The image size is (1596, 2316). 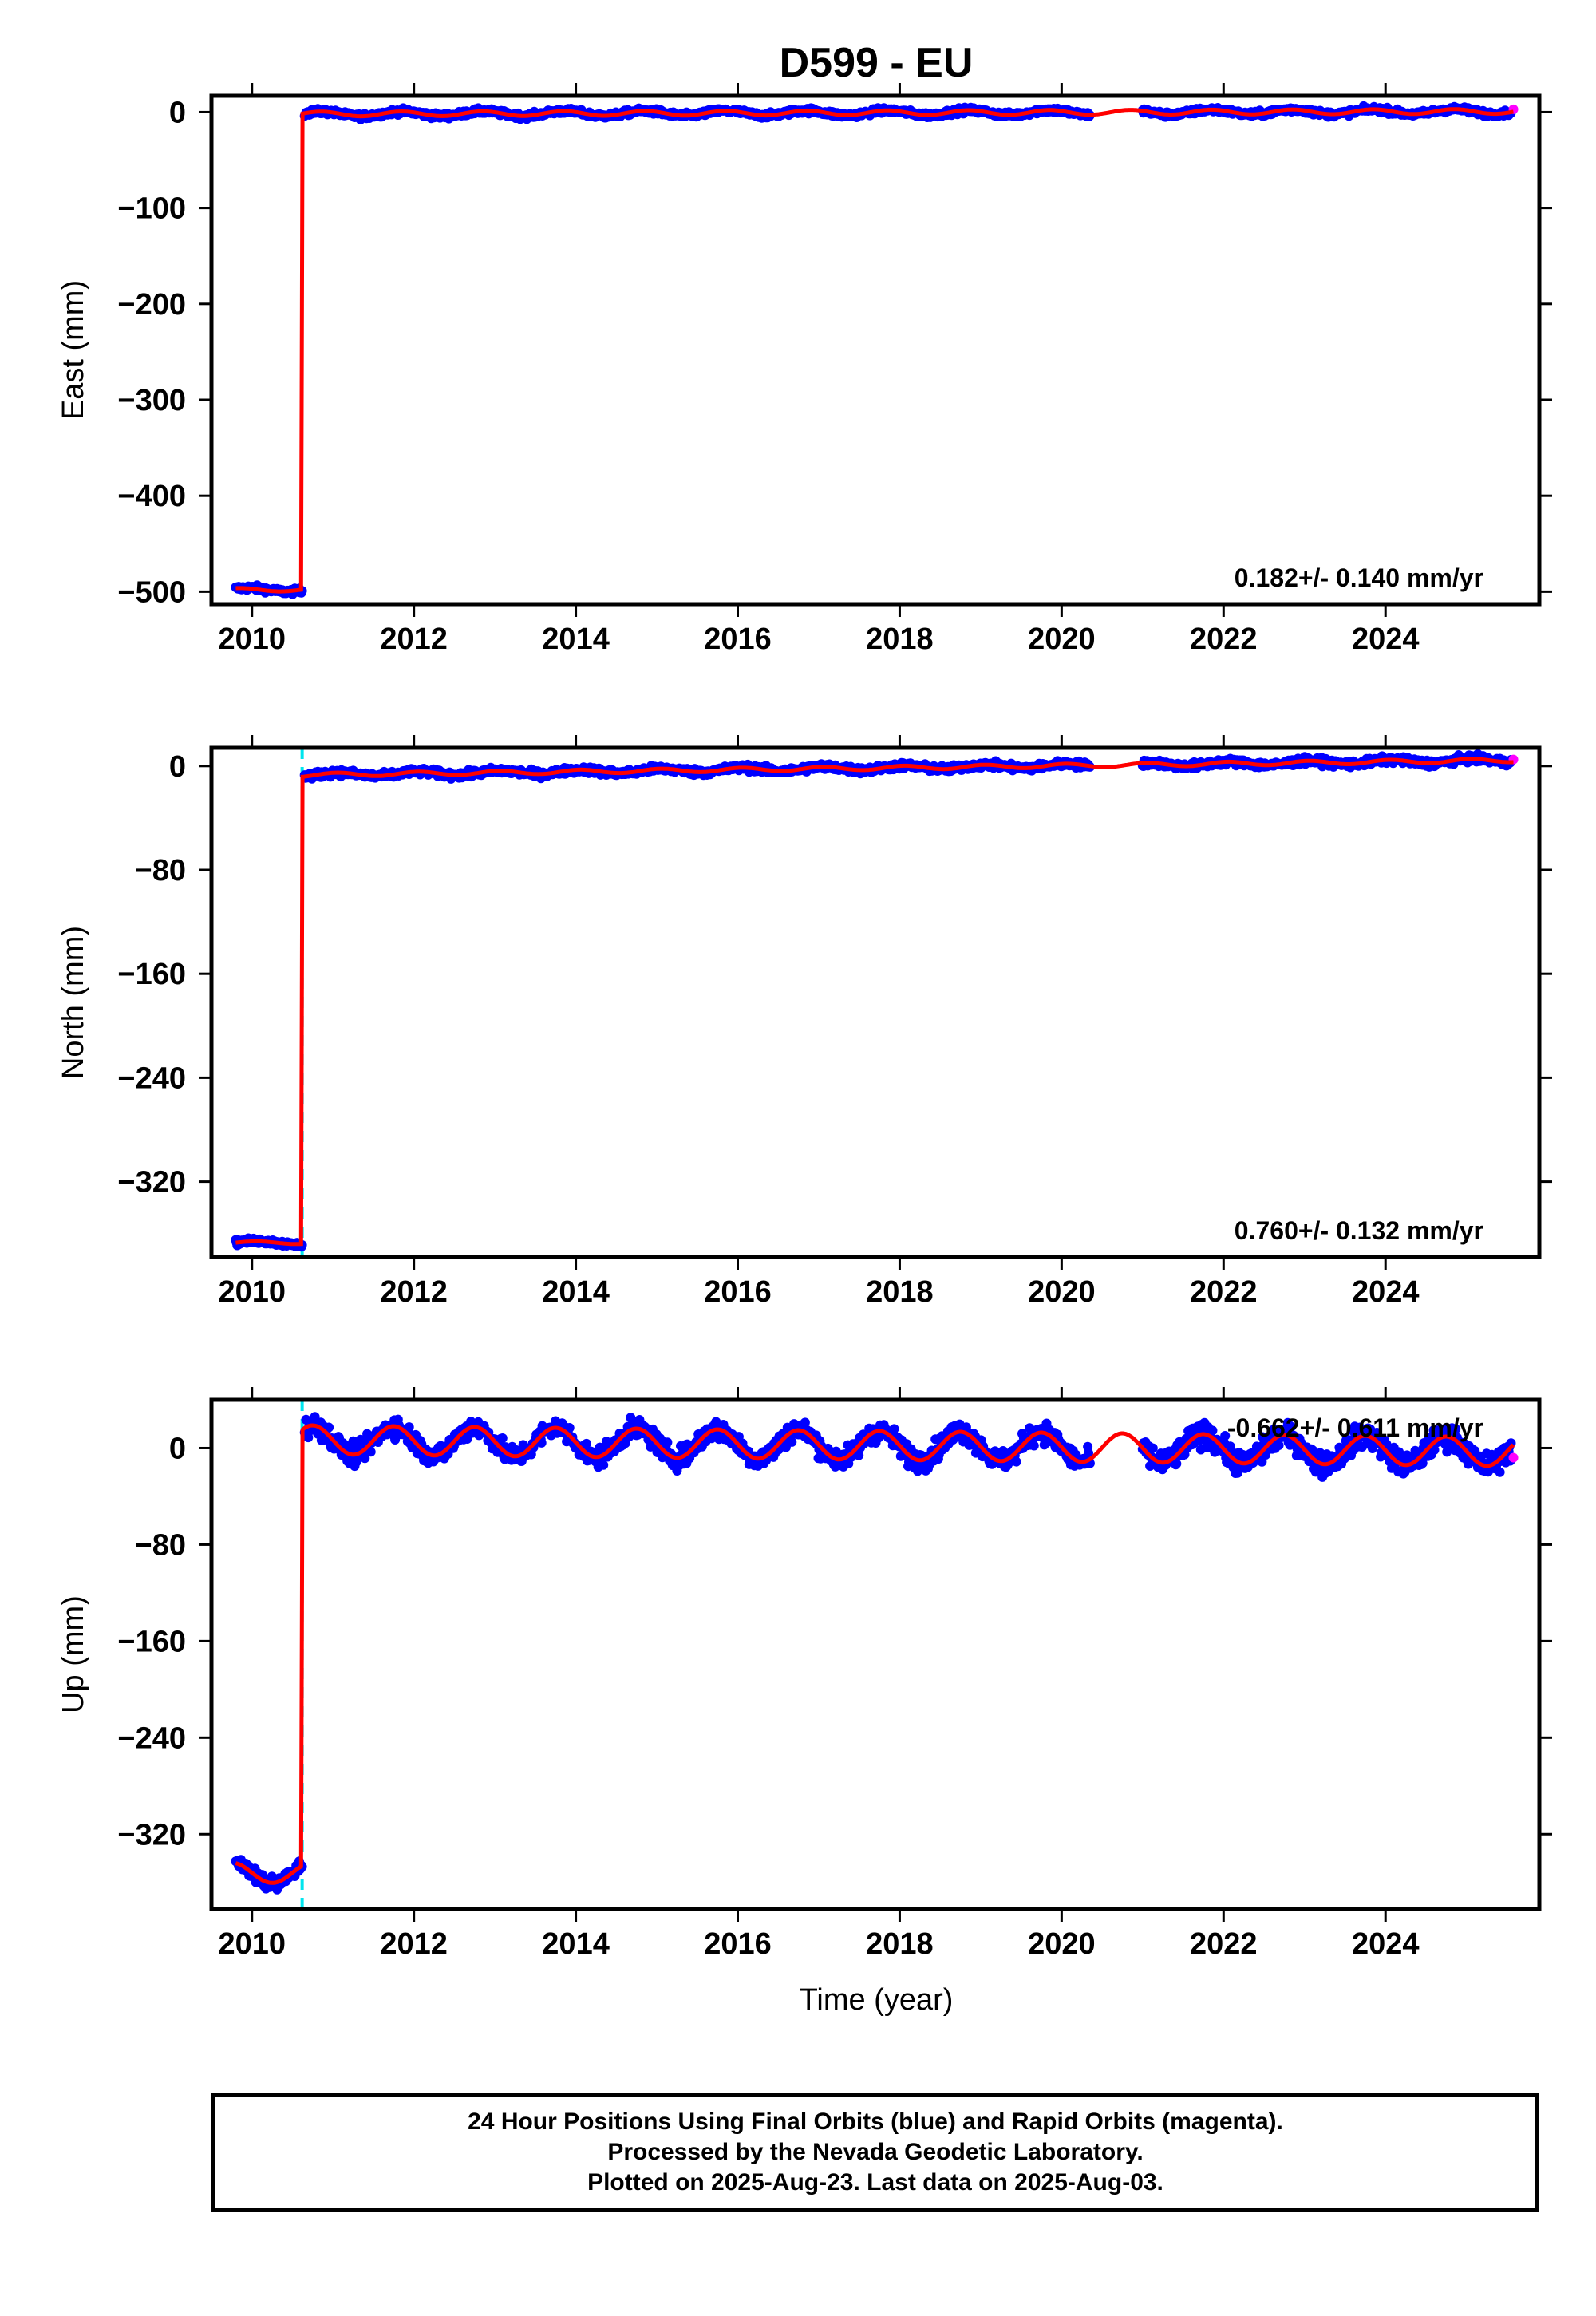 What do you see at coordinates (151, 209) in the screenshot?
I see `east-y-tick-label: −100` at bounding box center [151, 209].